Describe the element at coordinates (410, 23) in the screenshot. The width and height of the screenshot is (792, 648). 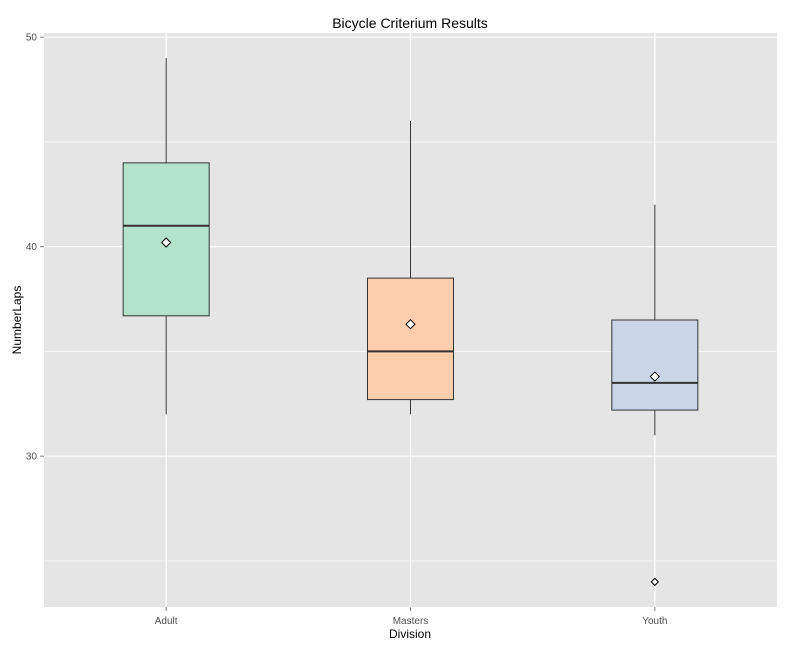
I see `chart-title: Bicycle Criterium Results` at that location.